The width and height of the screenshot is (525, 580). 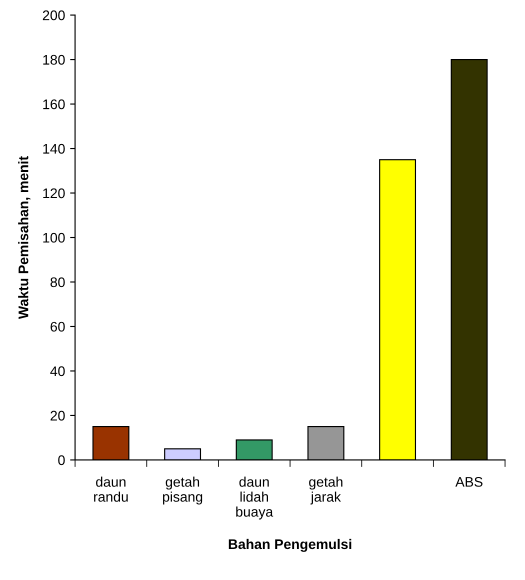 I want to click on y-tick-label: 120, so click(x=54, y=193).